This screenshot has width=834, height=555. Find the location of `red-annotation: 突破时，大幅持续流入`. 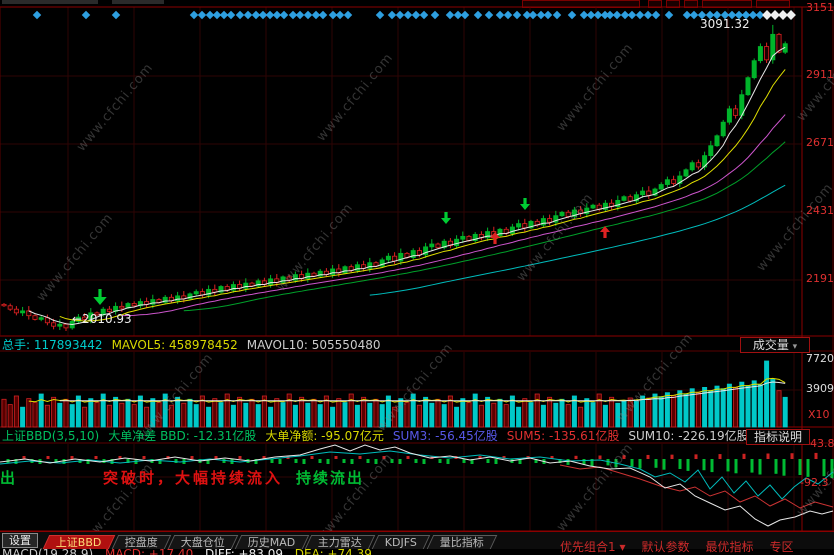

red-annotation: 突破时，大幅持续流入 is located at coordinates (193, 478).